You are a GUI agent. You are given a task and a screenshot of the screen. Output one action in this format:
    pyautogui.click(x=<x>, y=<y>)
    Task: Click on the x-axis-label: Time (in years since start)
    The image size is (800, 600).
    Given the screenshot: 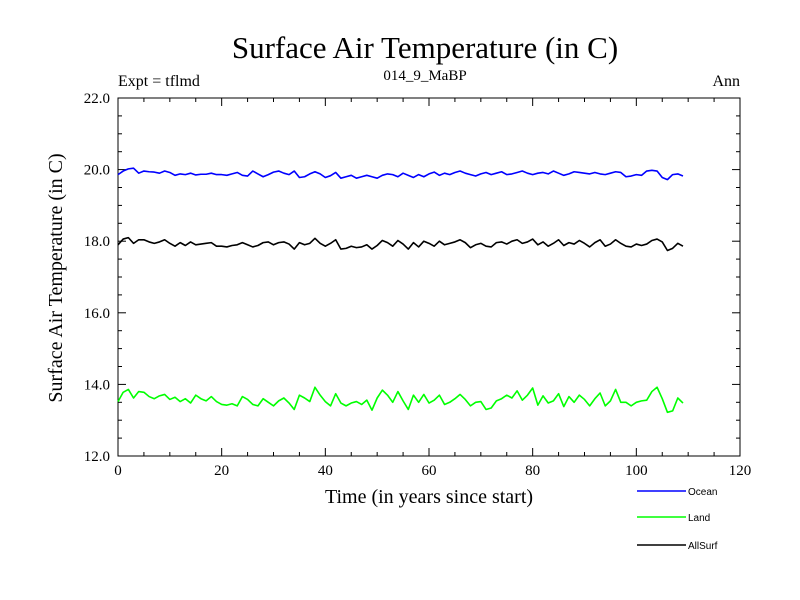 What is the action you would take?
    pyautogui.click(x=429, y=497)
    